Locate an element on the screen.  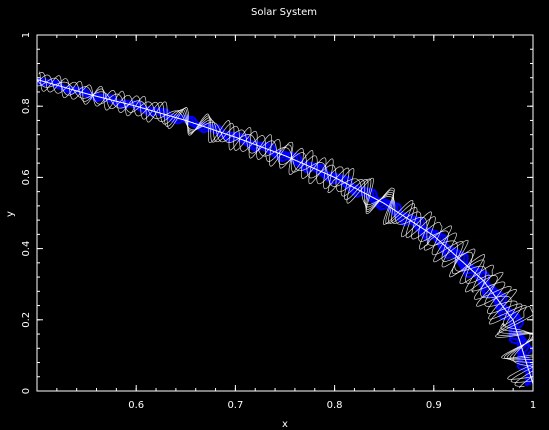
x-tick-label: 0.9 is located at coordinates (434, 405).